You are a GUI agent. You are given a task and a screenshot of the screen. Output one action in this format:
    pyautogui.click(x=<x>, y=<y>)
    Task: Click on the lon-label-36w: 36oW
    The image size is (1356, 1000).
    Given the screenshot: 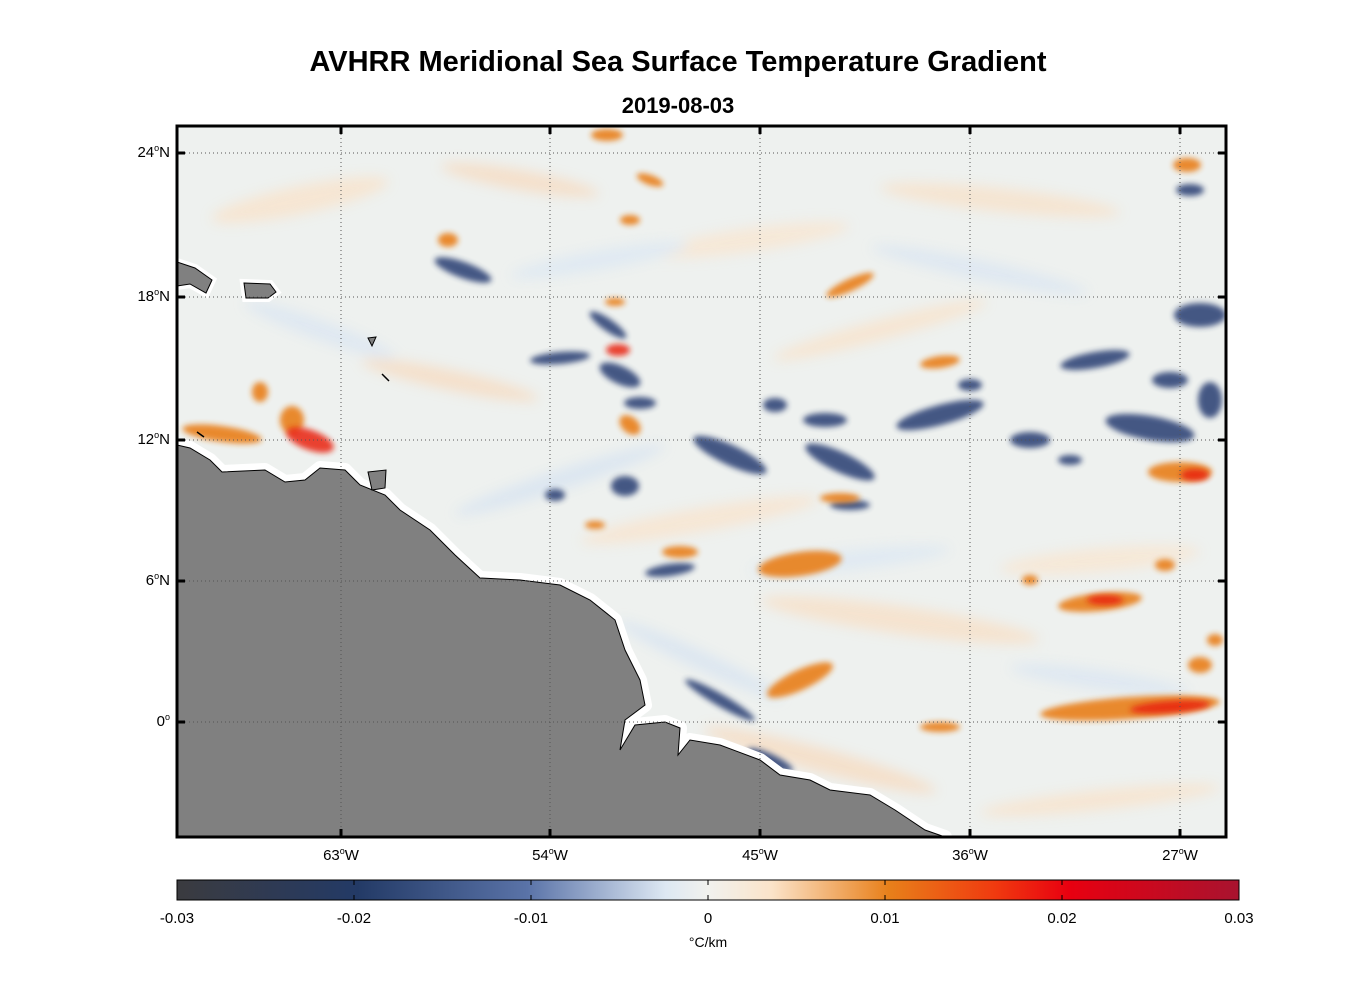 What is the action you would take?
    pyautogui.click(x=970, y=855)
    